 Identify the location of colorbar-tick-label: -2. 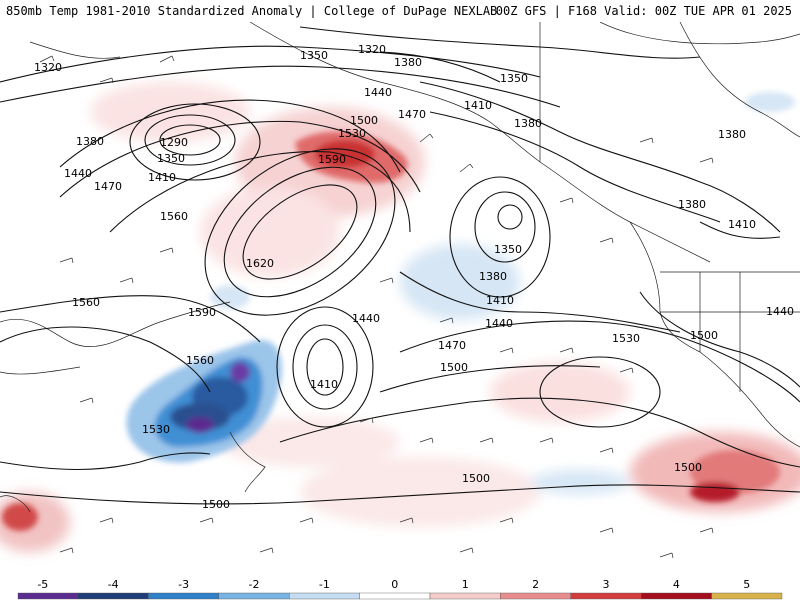
(254, 584).